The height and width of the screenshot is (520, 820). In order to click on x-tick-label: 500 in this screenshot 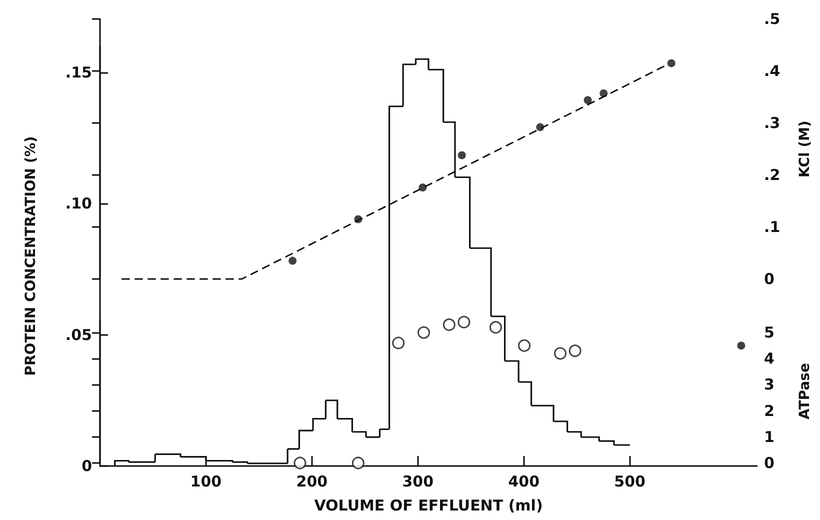, I will do `click(630, 481)`.